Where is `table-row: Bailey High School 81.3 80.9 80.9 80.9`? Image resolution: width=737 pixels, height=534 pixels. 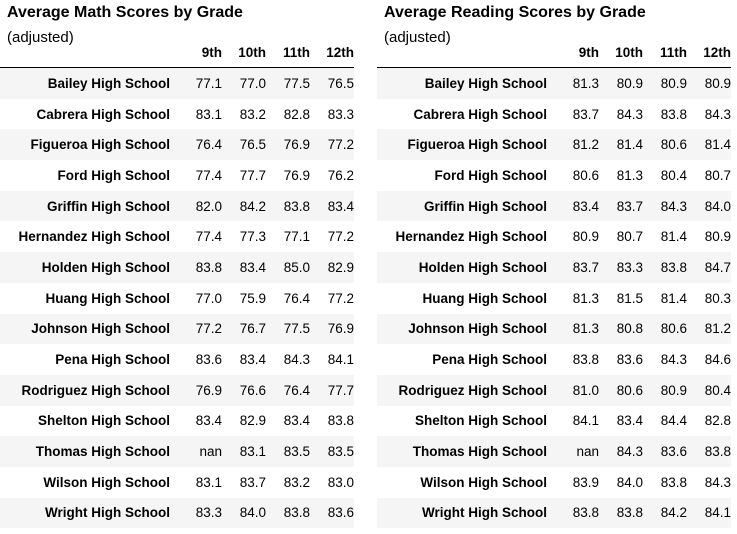
table-row: Bailey High School 81.3 80.9 80.9 80.9 is located at coordinates (554, 83).